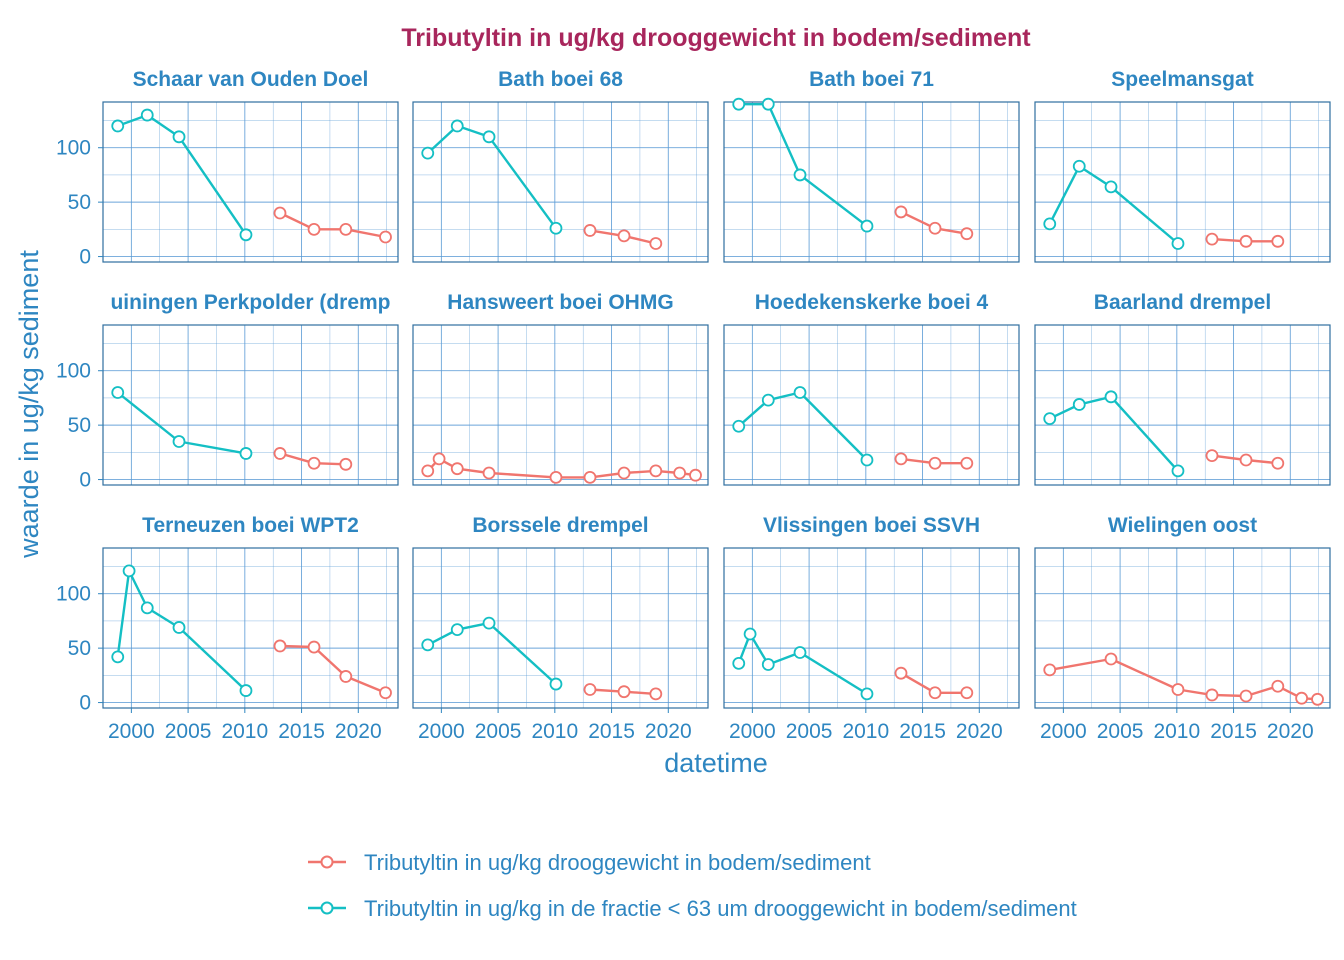 This screenshot has width=1344, height=960. Describe the element at coordinates (560, 302) in the screenshot. I see `facet-title: Hansweert boei OHMG` at that location.